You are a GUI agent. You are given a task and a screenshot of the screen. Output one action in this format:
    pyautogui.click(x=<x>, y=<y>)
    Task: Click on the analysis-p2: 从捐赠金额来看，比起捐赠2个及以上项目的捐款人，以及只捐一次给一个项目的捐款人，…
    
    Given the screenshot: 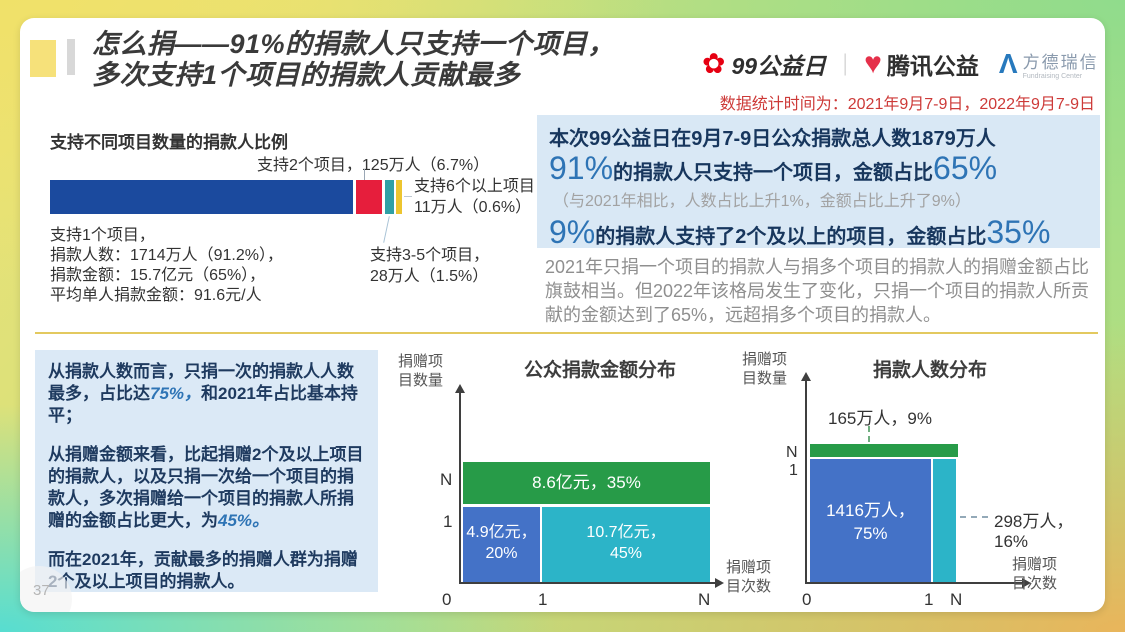 What is the action you would take?
    pyautogui.click(x=206, y=487)
    